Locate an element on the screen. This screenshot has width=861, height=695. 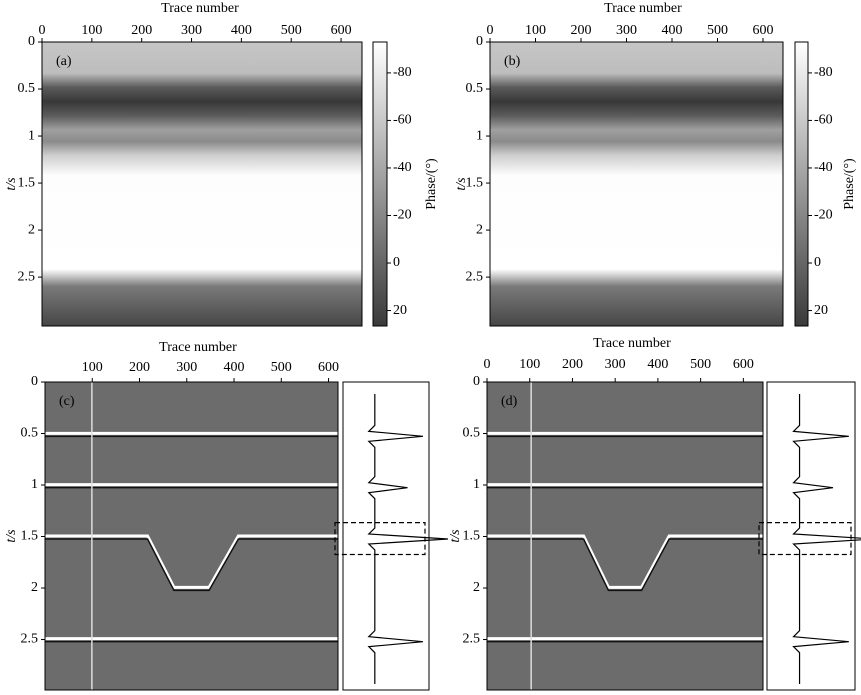
phase-image is located at coordinates (636, 184).